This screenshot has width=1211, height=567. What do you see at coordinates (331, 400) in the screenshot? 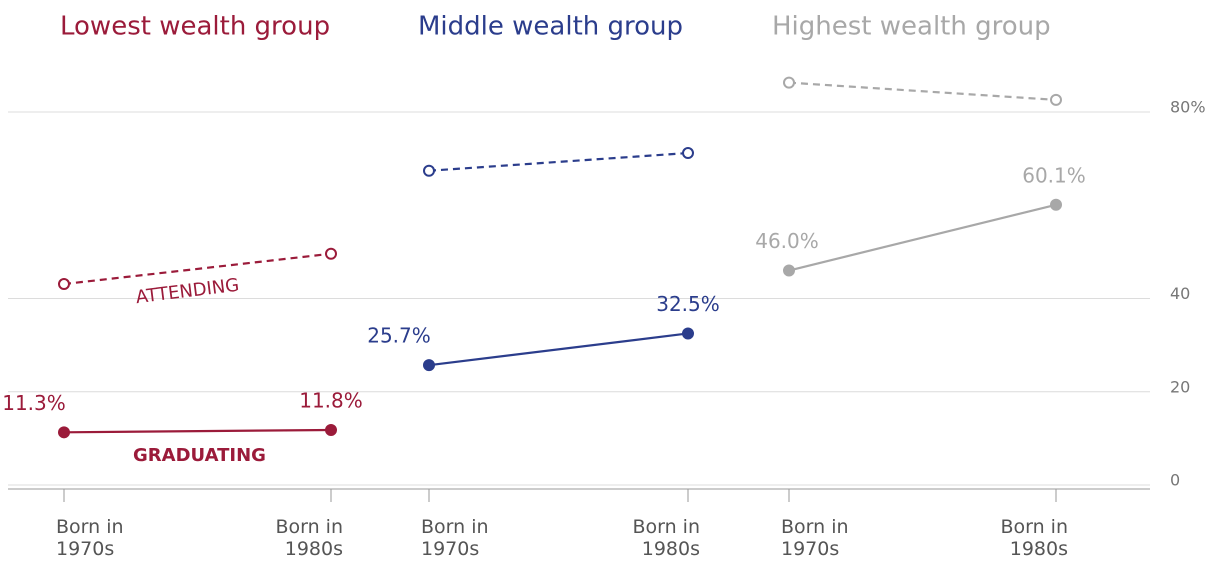
I see `value-label: 11.8%` at bounding box center [331, 400].